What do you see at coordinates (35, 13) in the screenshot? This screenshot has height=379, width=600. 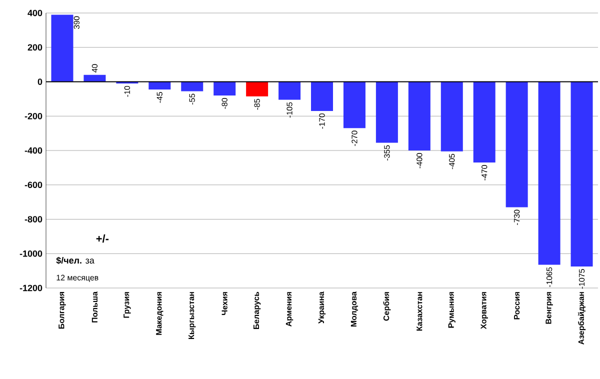 I see `y-tick-label: 400` at bounding box center [35, 13].